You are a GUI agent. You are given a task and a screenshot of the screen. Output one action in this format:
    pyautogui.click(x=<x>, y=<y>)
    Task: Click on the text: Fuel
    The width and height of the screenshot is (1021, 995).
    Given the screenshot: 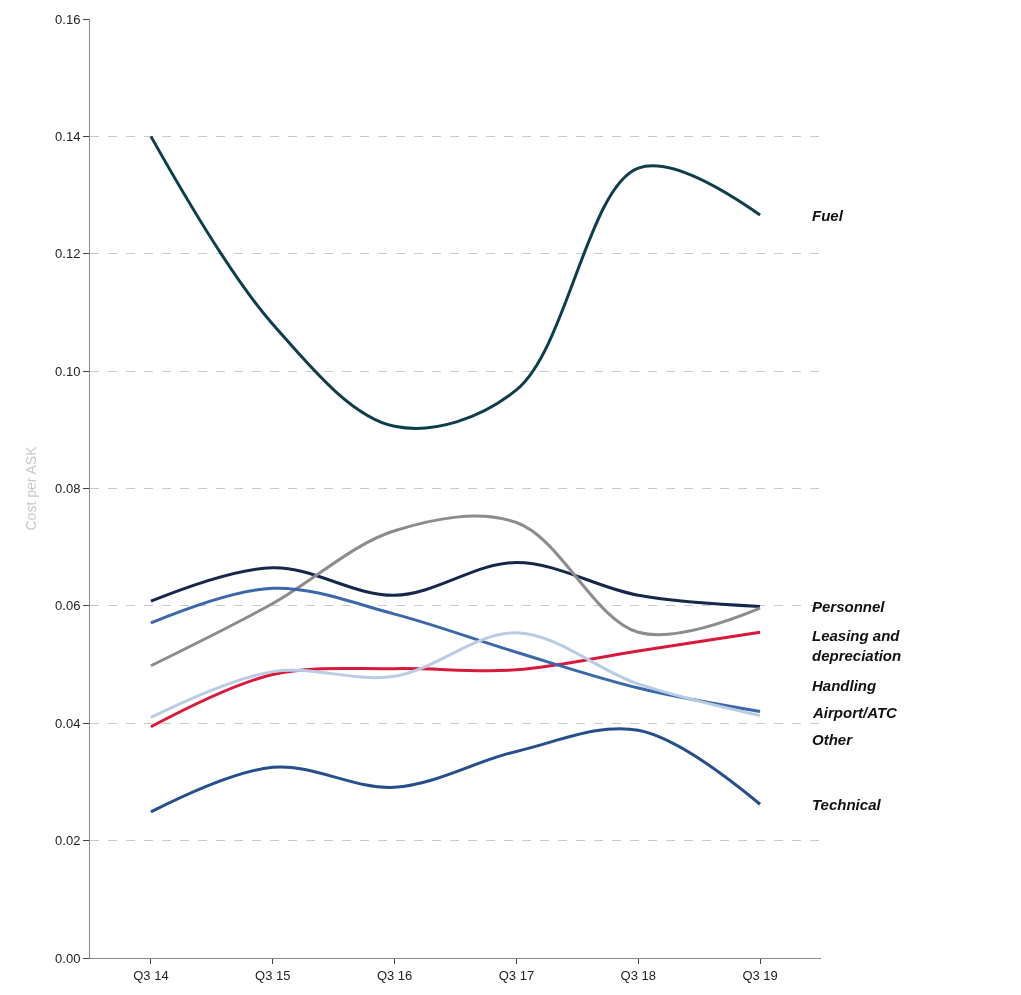 What is the action you would take?
    pyautogui.click(x=828, y=215)
    